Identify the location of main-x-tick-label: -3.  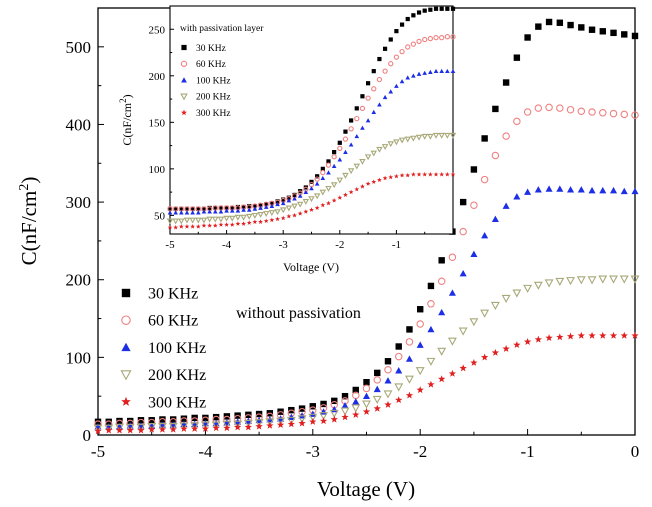
(313, 451).